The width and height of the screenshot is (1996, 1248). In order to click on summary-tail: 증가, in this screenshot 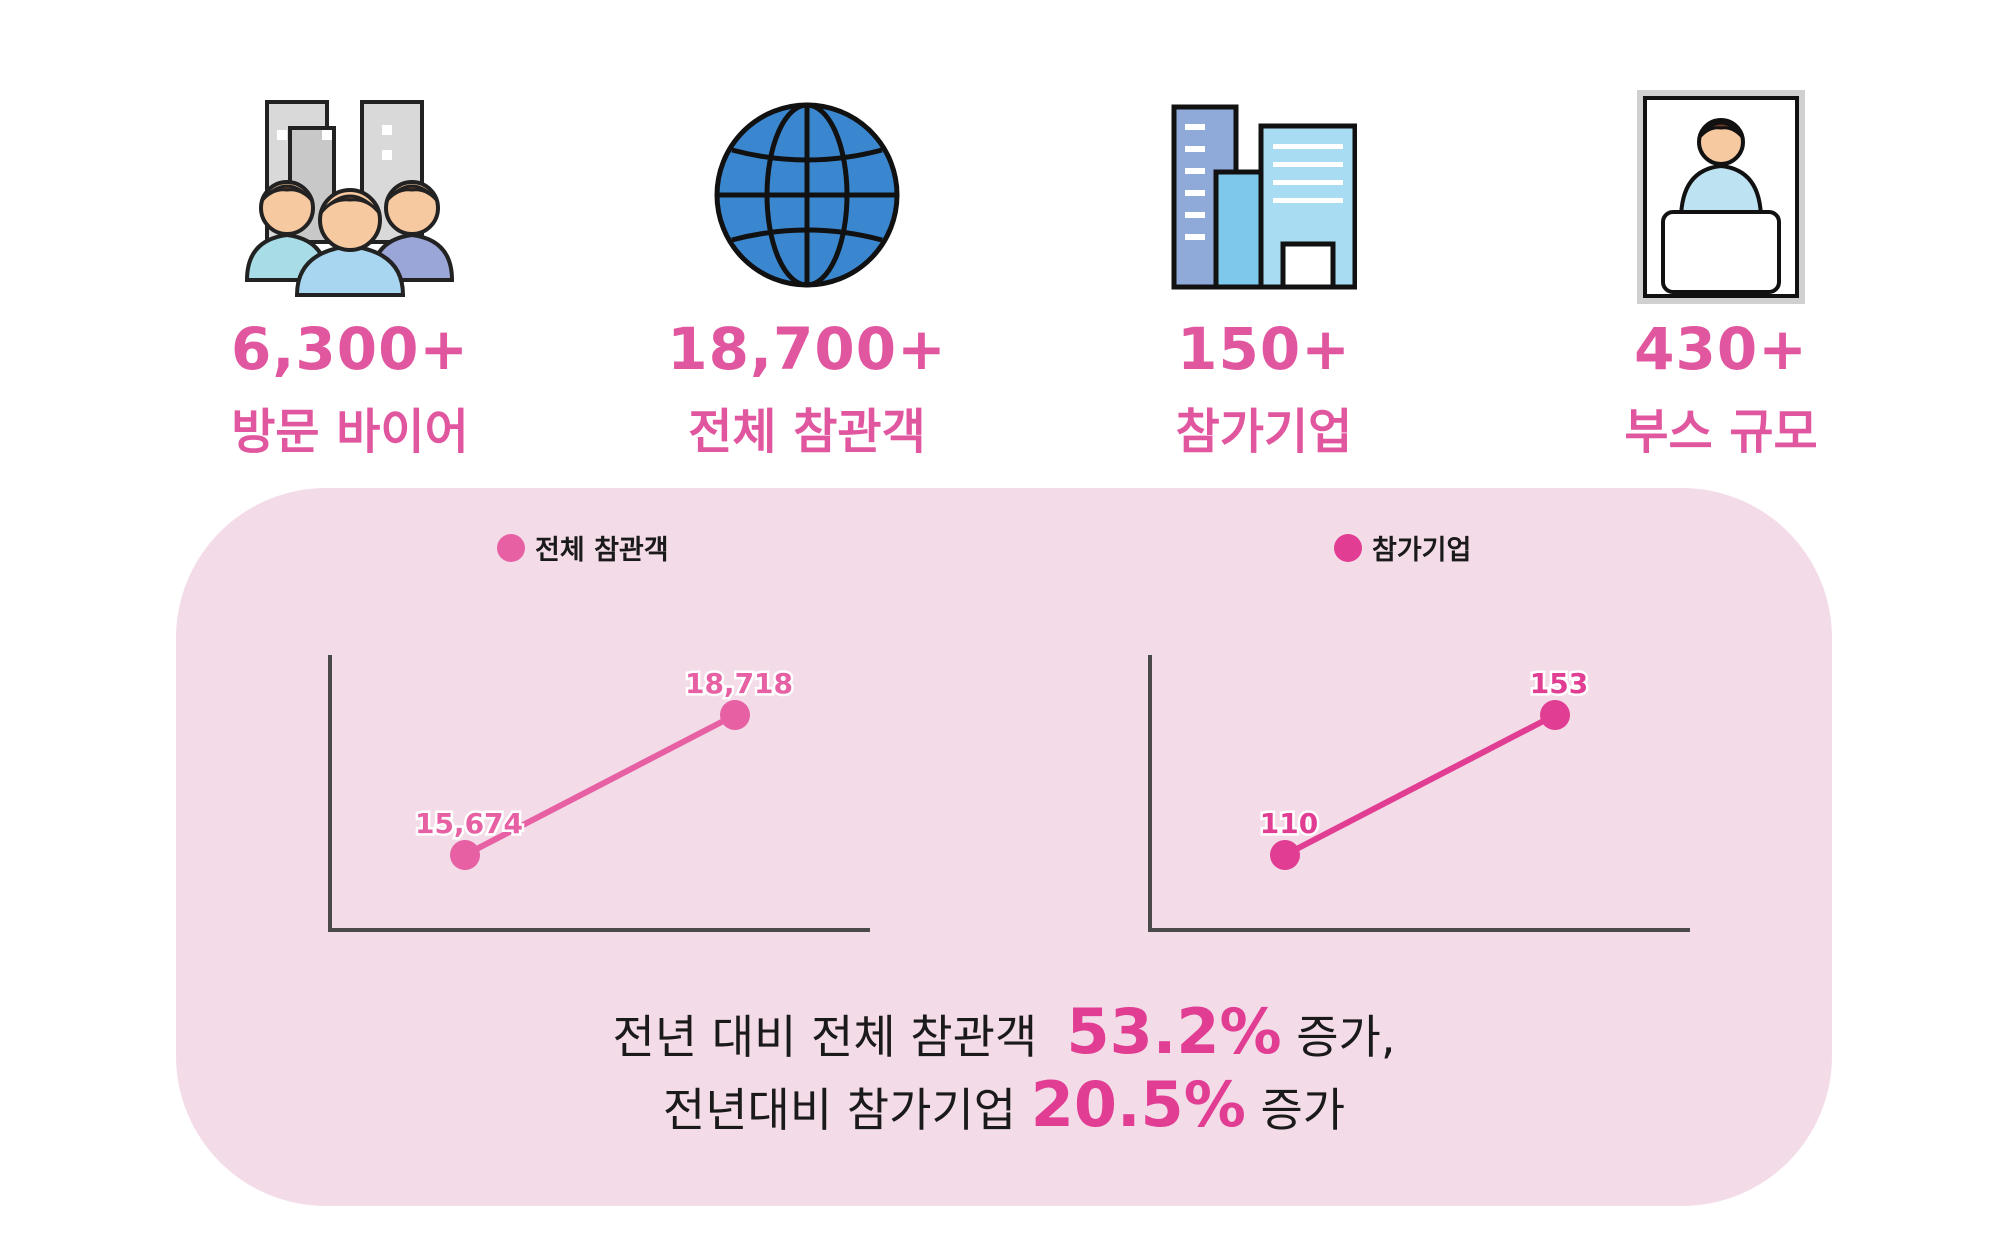, I will do `click(1346, 1037)`.